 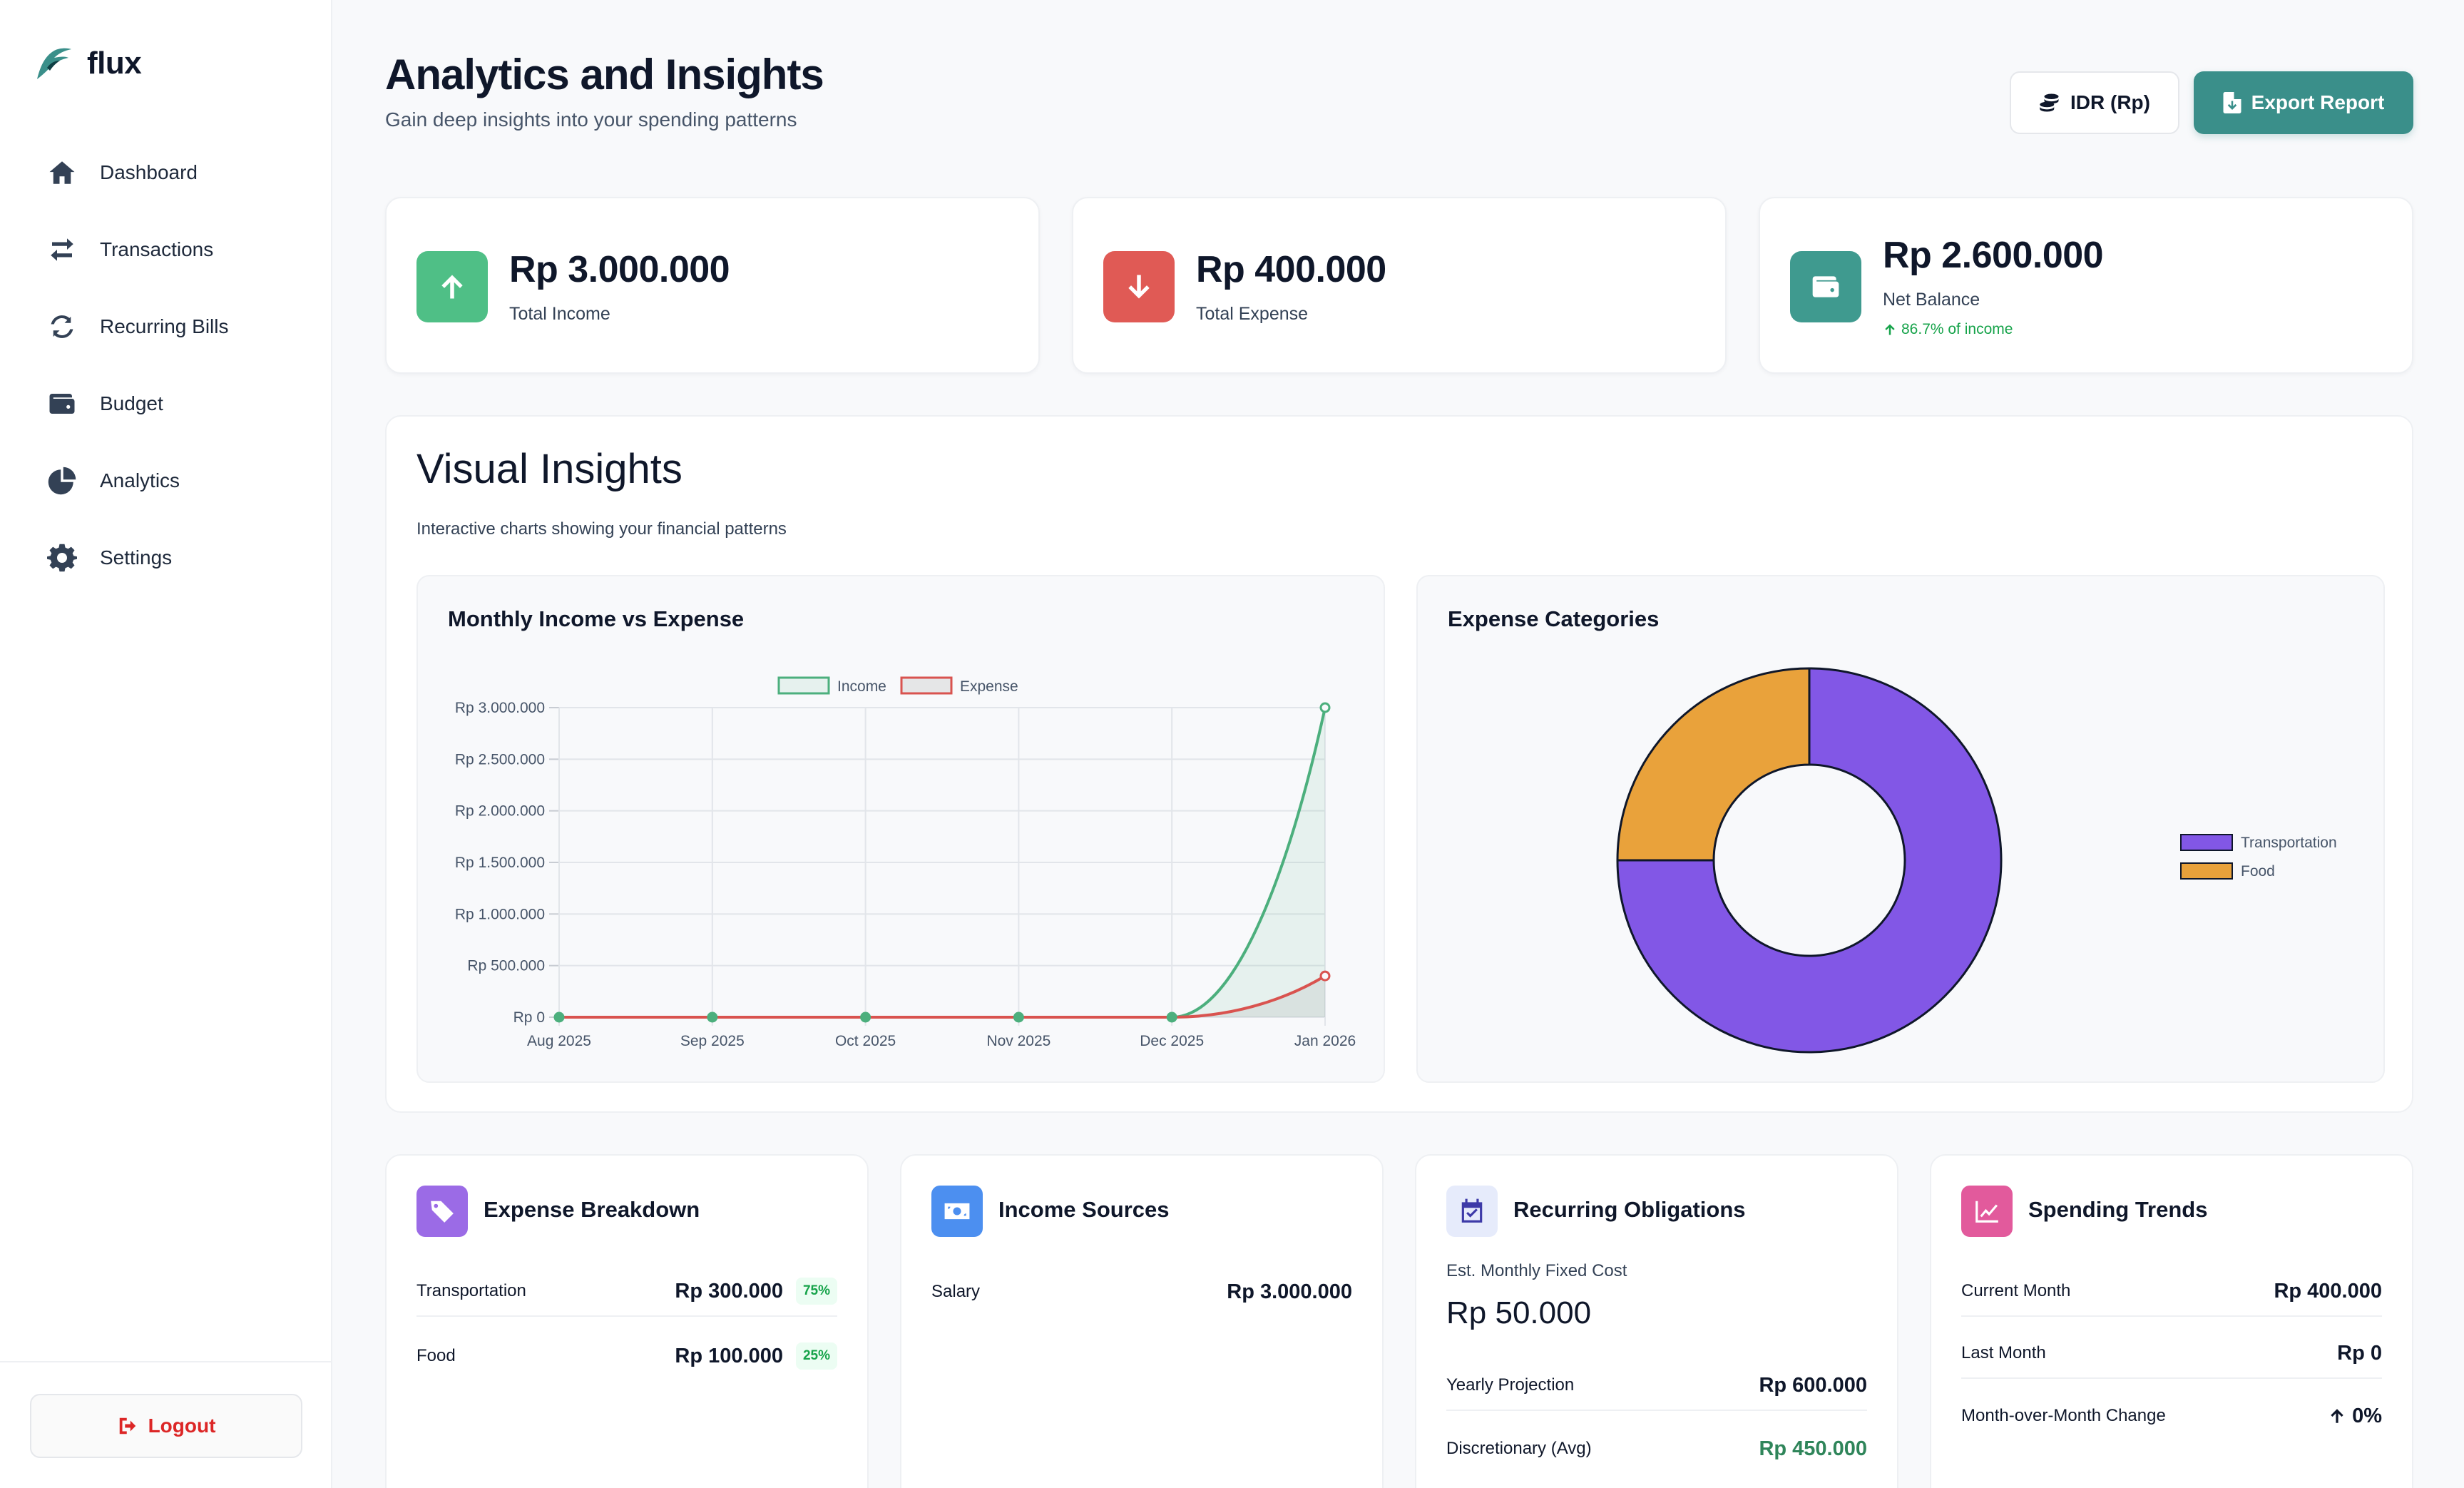 What do you see at coordinates (729, 1291) in the screenshot?
I see `row-value: Rp 300.000` at bounding box center [729, 1291].